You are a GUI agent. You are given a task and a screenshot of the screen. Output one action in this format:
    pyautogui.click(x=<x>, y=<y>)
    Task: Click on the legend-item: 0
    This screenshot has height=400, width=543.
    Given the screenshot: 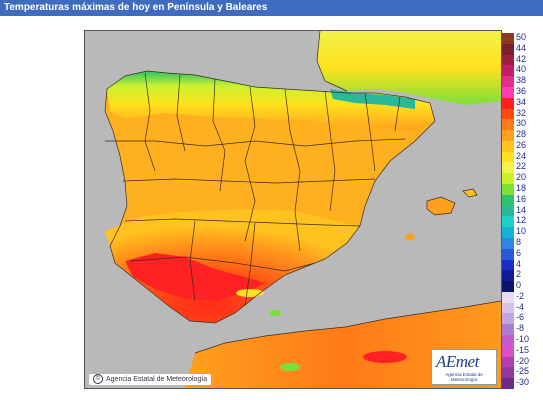 What is the action you would take?
    pyautogui.click(x=522, y=286)
    